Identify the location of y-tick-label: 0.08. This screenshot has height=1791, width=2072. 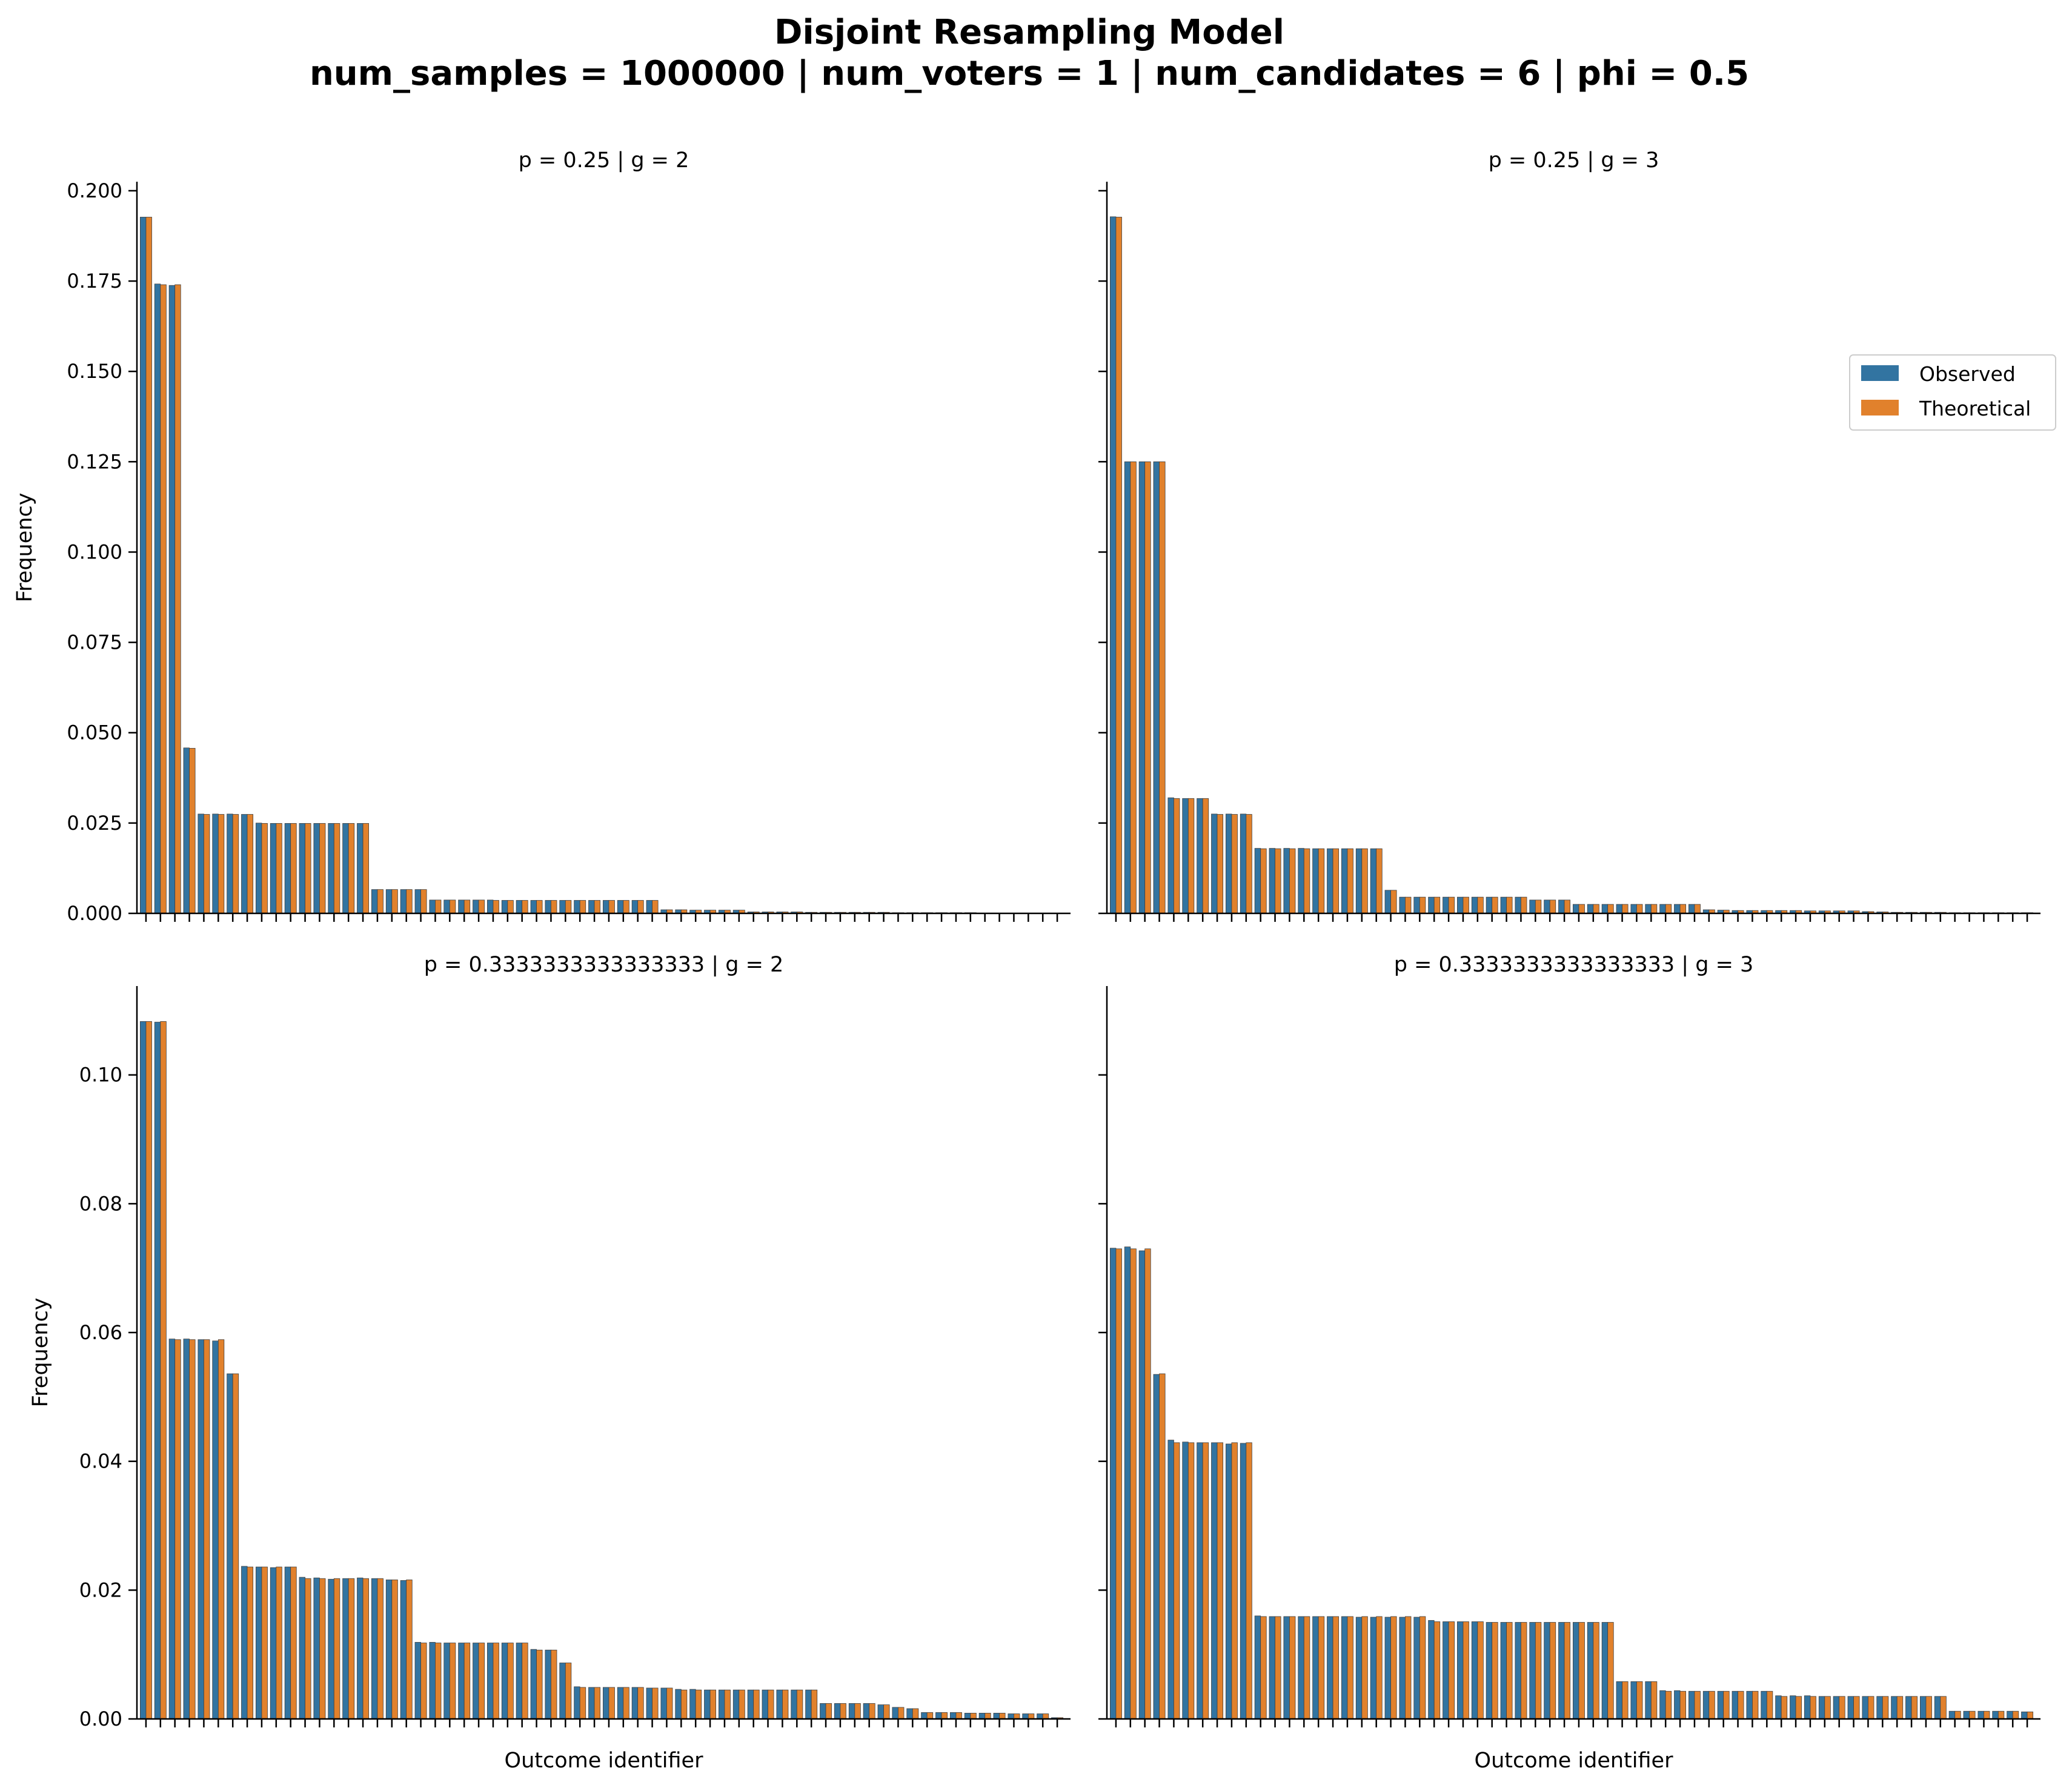
(100, 1203).